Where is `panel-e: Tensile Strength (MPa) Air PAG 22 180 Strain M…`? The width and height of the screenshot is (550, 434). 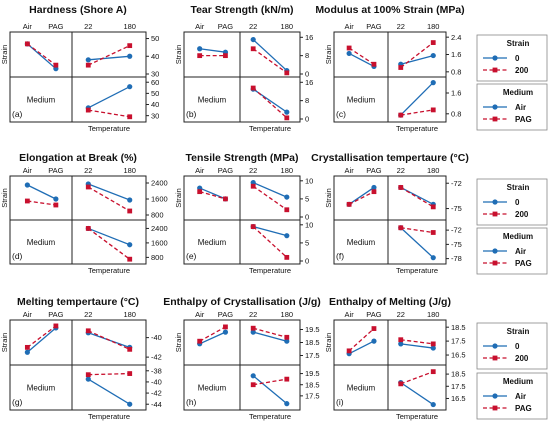
panel-e: Tensile Strength (MPa) Air PAG 22 180 Strain M… is located at coordinates (243, 213).